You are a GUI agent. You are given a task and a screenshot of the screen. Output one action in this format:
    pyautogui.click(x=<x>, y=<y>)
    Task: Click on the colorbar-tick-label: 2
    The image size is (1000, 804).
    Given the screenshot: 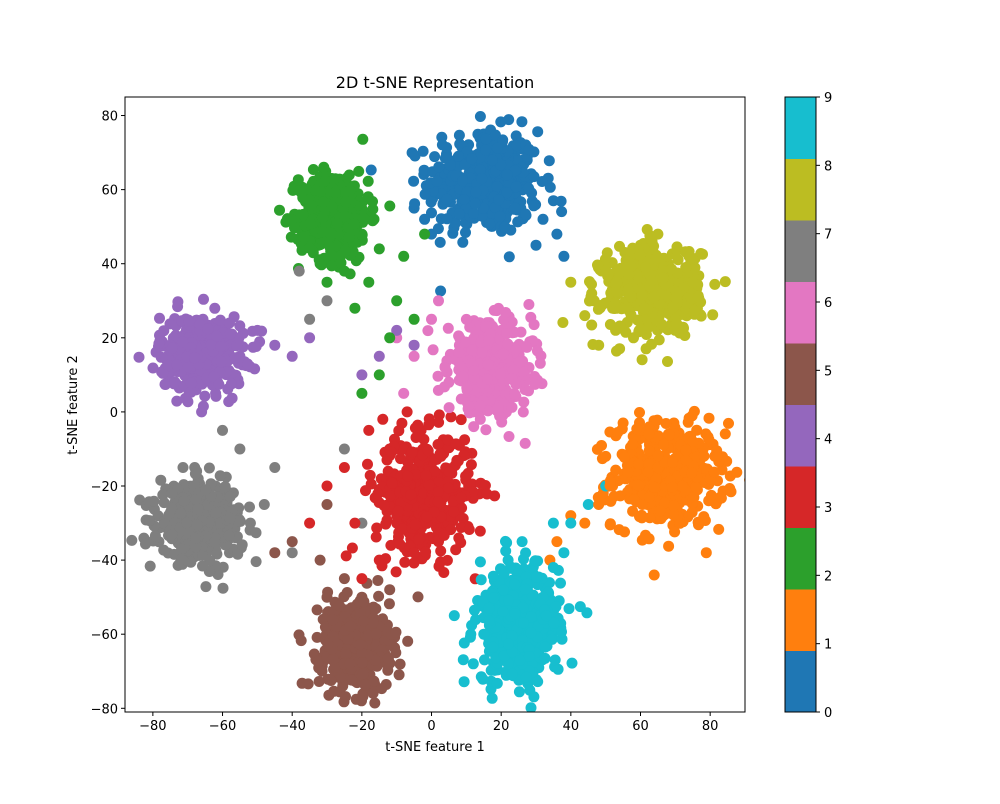 What is the action you would take?
    pyautogui.click(x=828, y=576)
    